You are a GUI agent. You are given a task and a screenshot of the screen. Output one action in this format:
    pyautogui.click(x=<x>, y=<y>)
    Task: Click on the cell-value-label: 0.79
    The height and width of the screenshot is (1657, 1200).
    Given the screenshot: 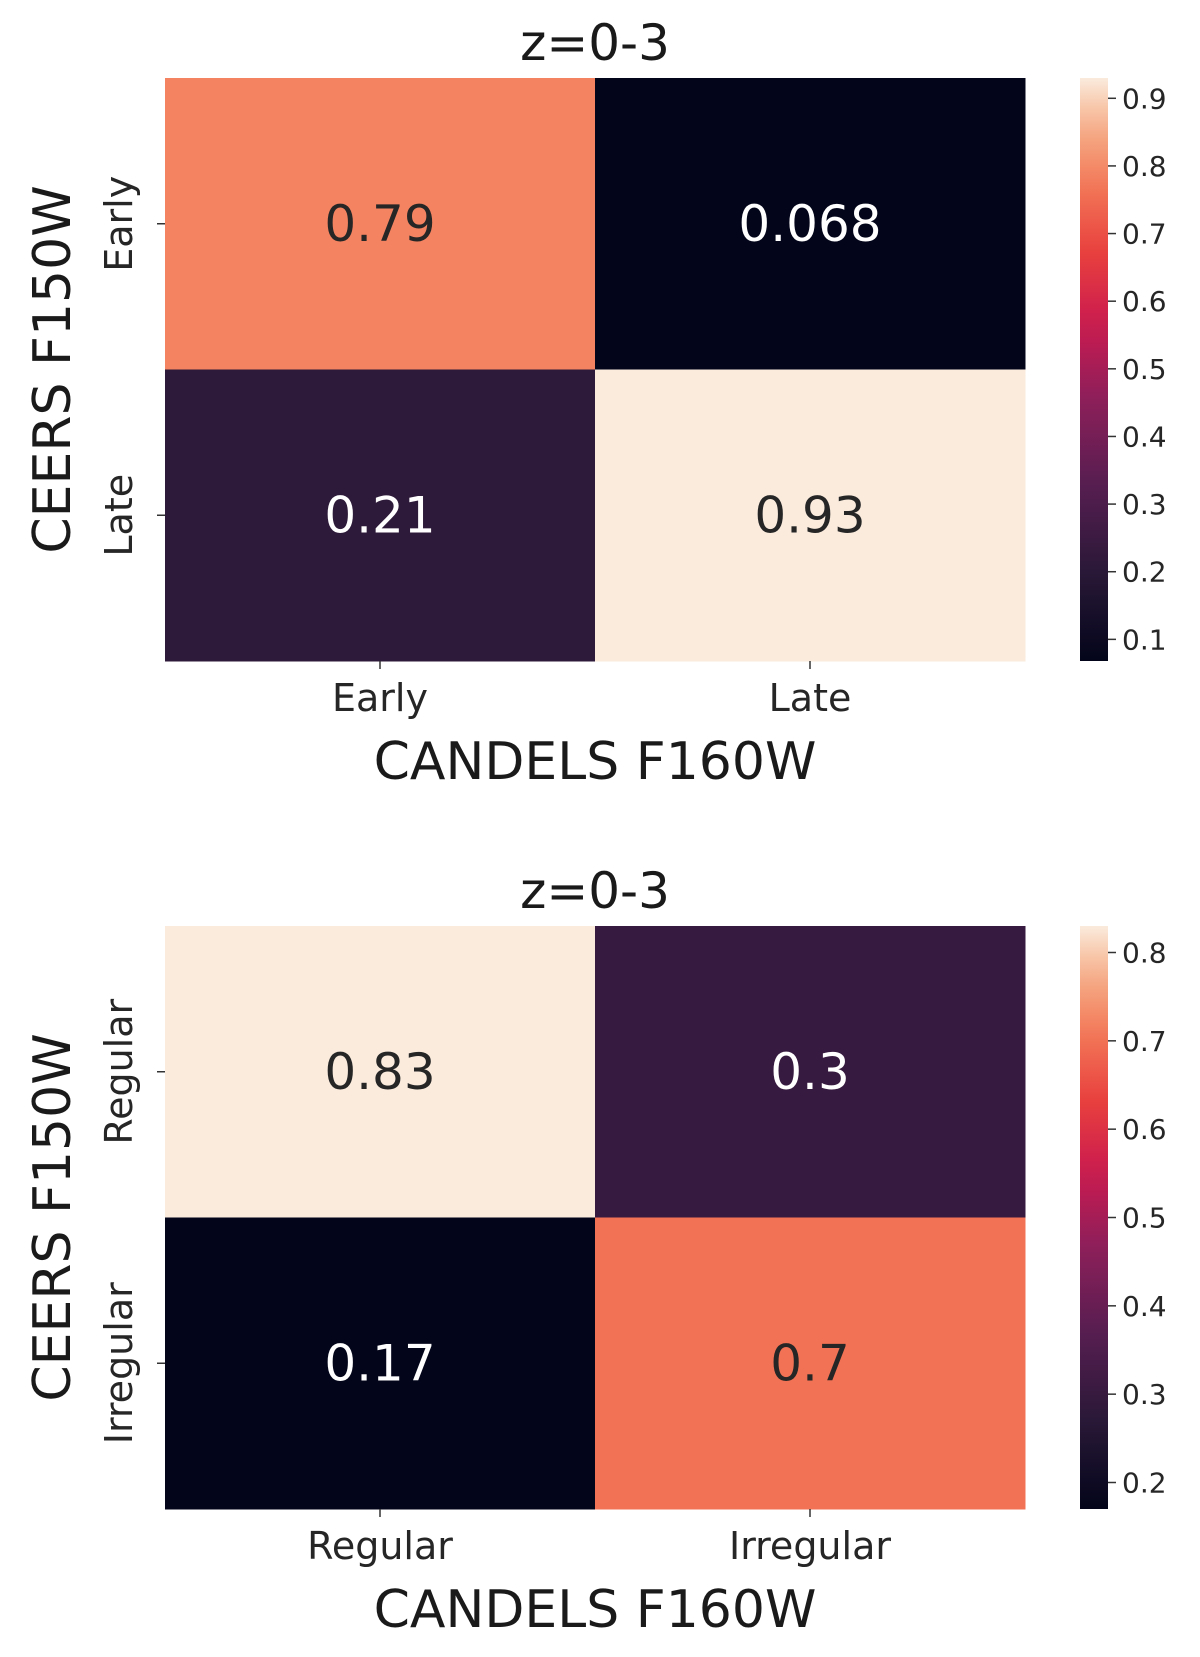 What is the action you would take?
    pyautogui.click(x=379, y=224)
    